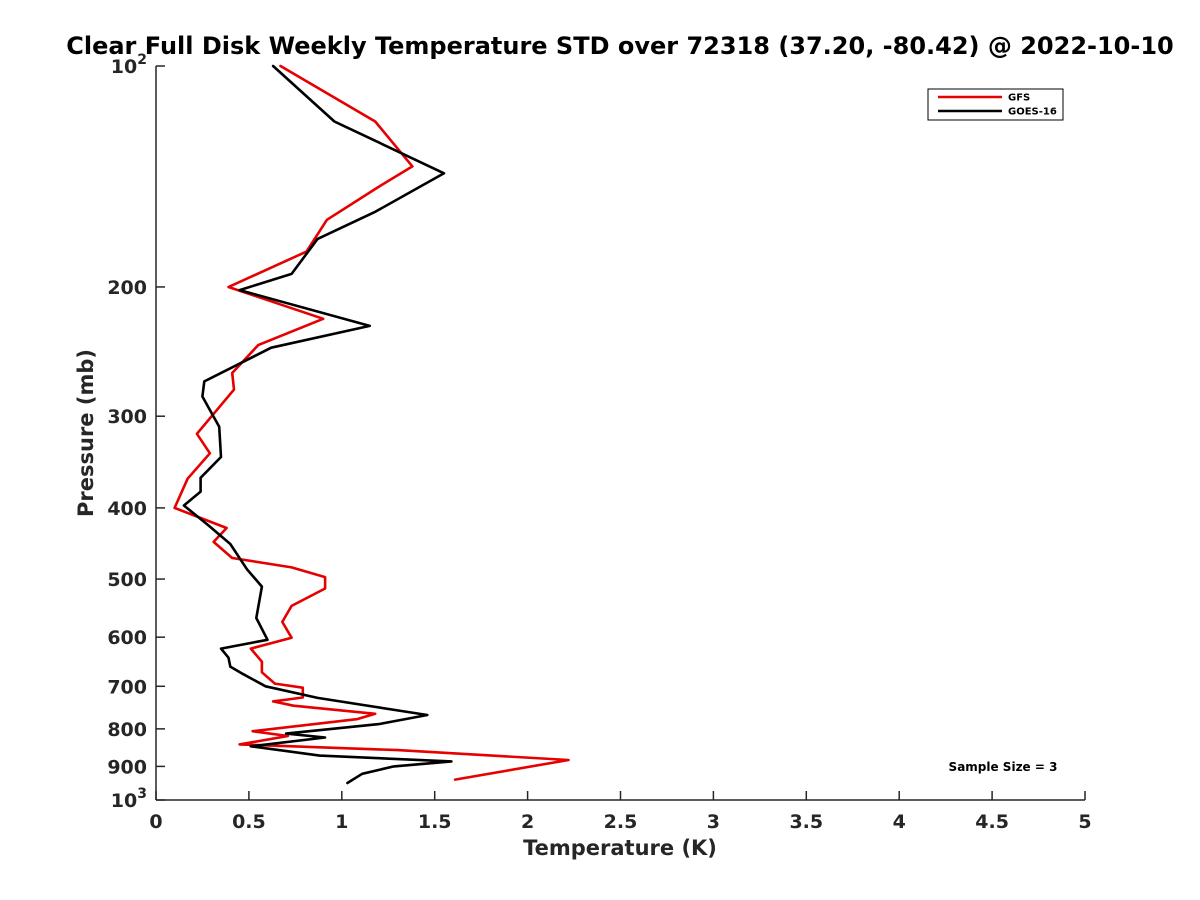 This screenshot has width=1200, height=900. I want to click on y-tick-label-700: 700, so click(127, 687).